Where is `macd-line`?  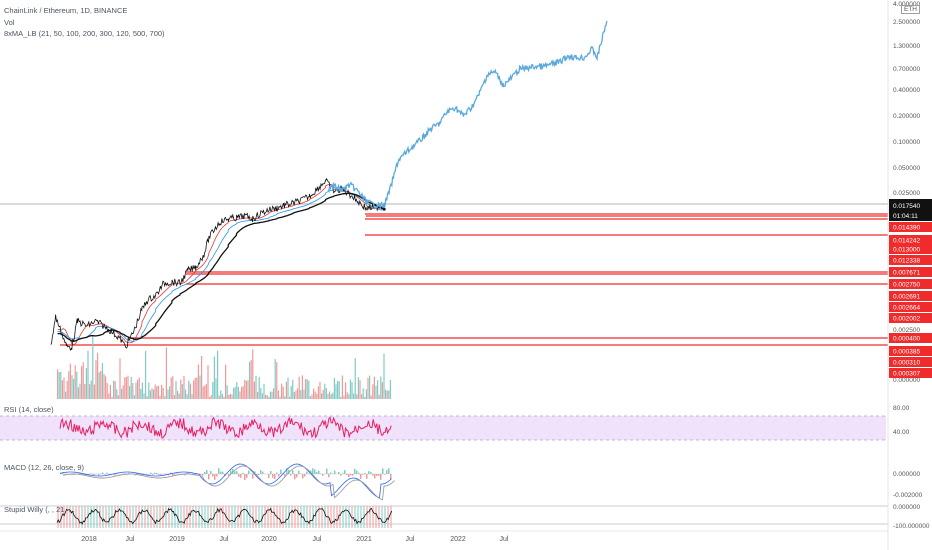
macd-line is located at coordinates (225, 481).